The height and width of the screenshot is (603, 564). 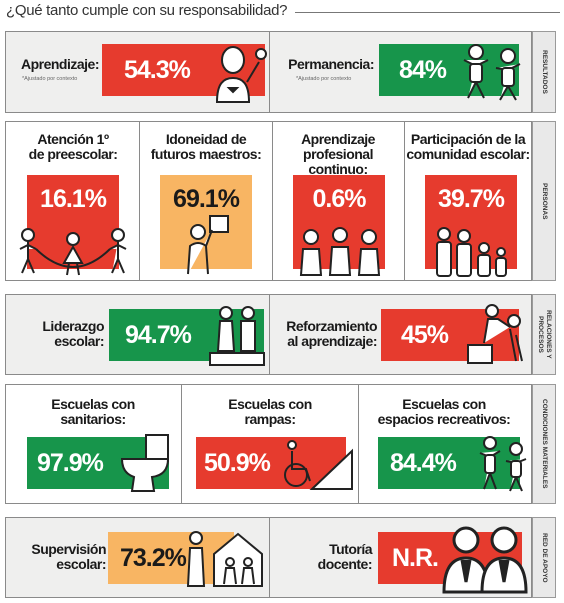 What do you see at coordinates (338, 161) in the screenshot?
I see `aprendizaje-prof-label-line2: profesional continuo:` at bounding box center [338, 161].